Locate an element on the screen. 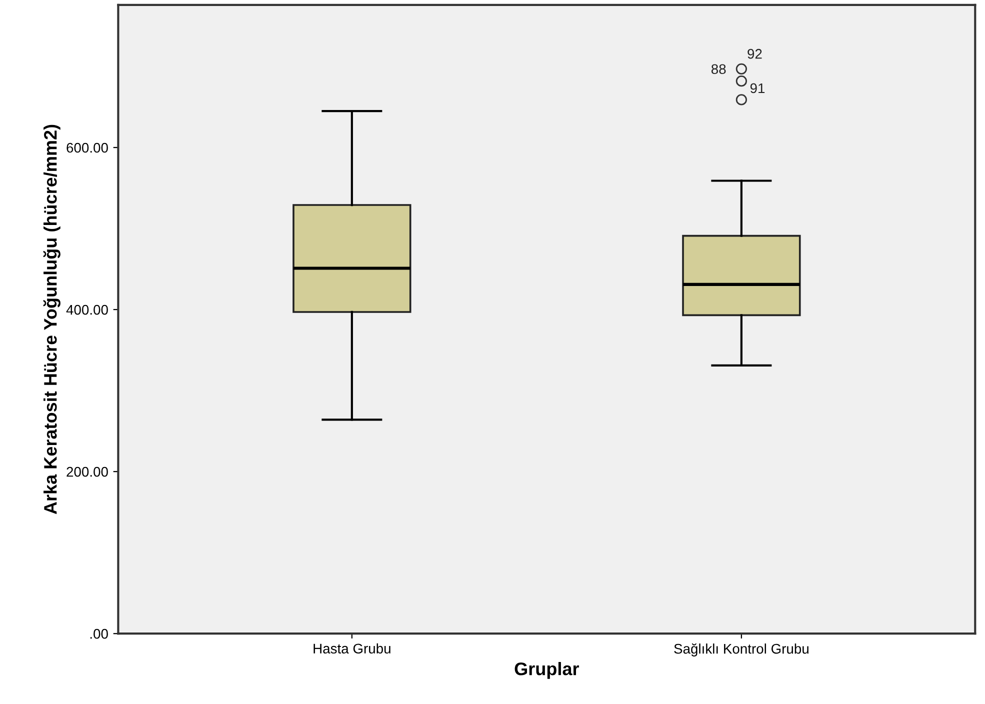 The image size is (985, 704). x-tick-label: Sağlıklı Kontrol Grubu is located at coordinates (741, 649).